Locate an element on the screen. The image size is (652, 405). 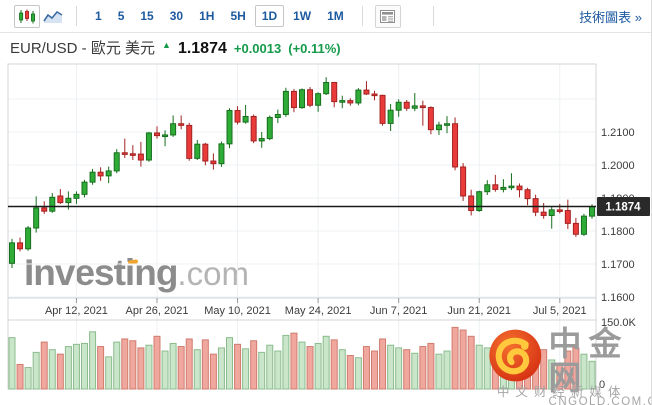
cngold-logo-url: CNGOLD.COM.CN is located at coordinates (599, 400).